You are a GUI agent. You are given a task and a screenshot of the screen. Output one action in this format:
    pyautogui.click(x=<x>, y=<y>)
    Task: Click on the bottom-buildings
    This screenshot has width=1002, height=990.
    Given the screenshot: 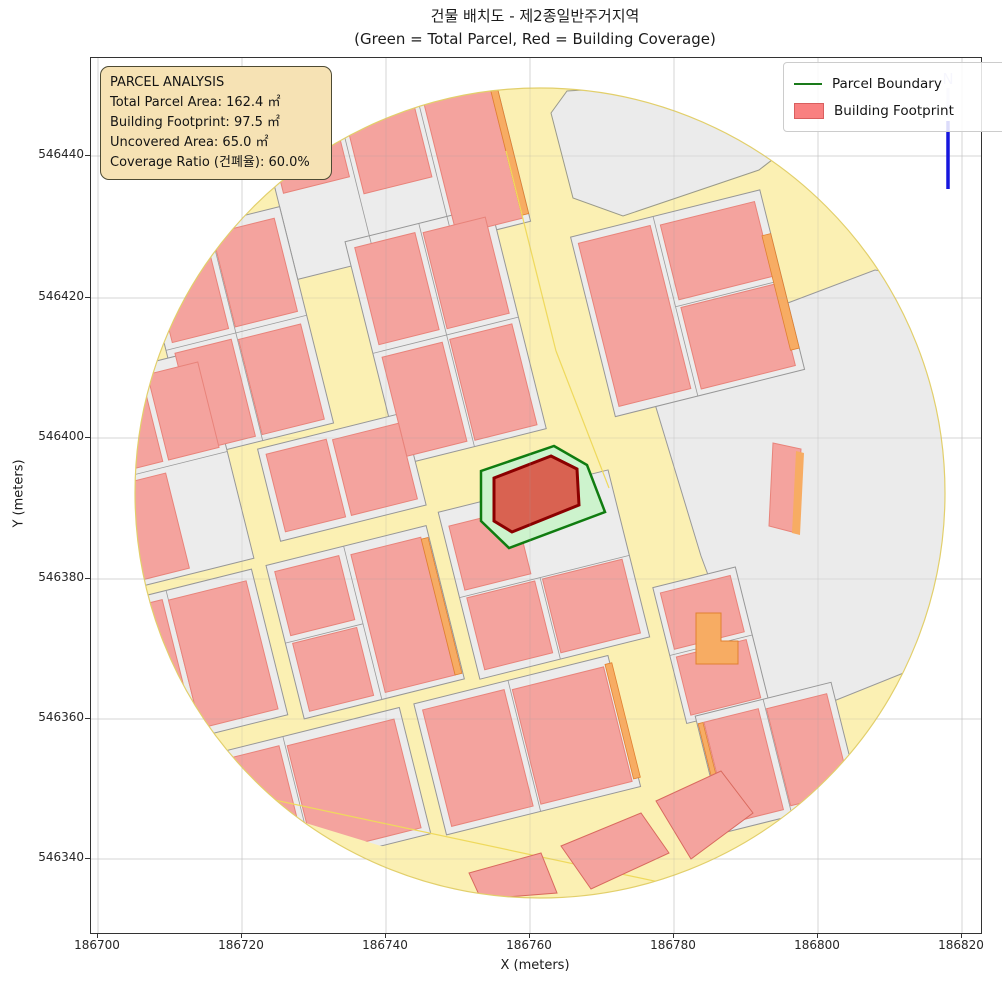 What is the action you would take?
    pyautogui.click(x=611, y=834)
    